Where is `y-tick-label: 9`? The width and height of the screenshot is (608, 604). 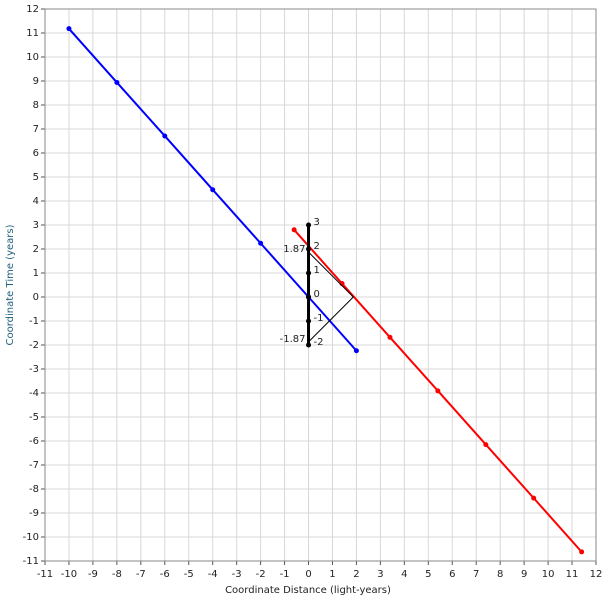
y-tick-label: 9 is located at coordinates (36, 81).